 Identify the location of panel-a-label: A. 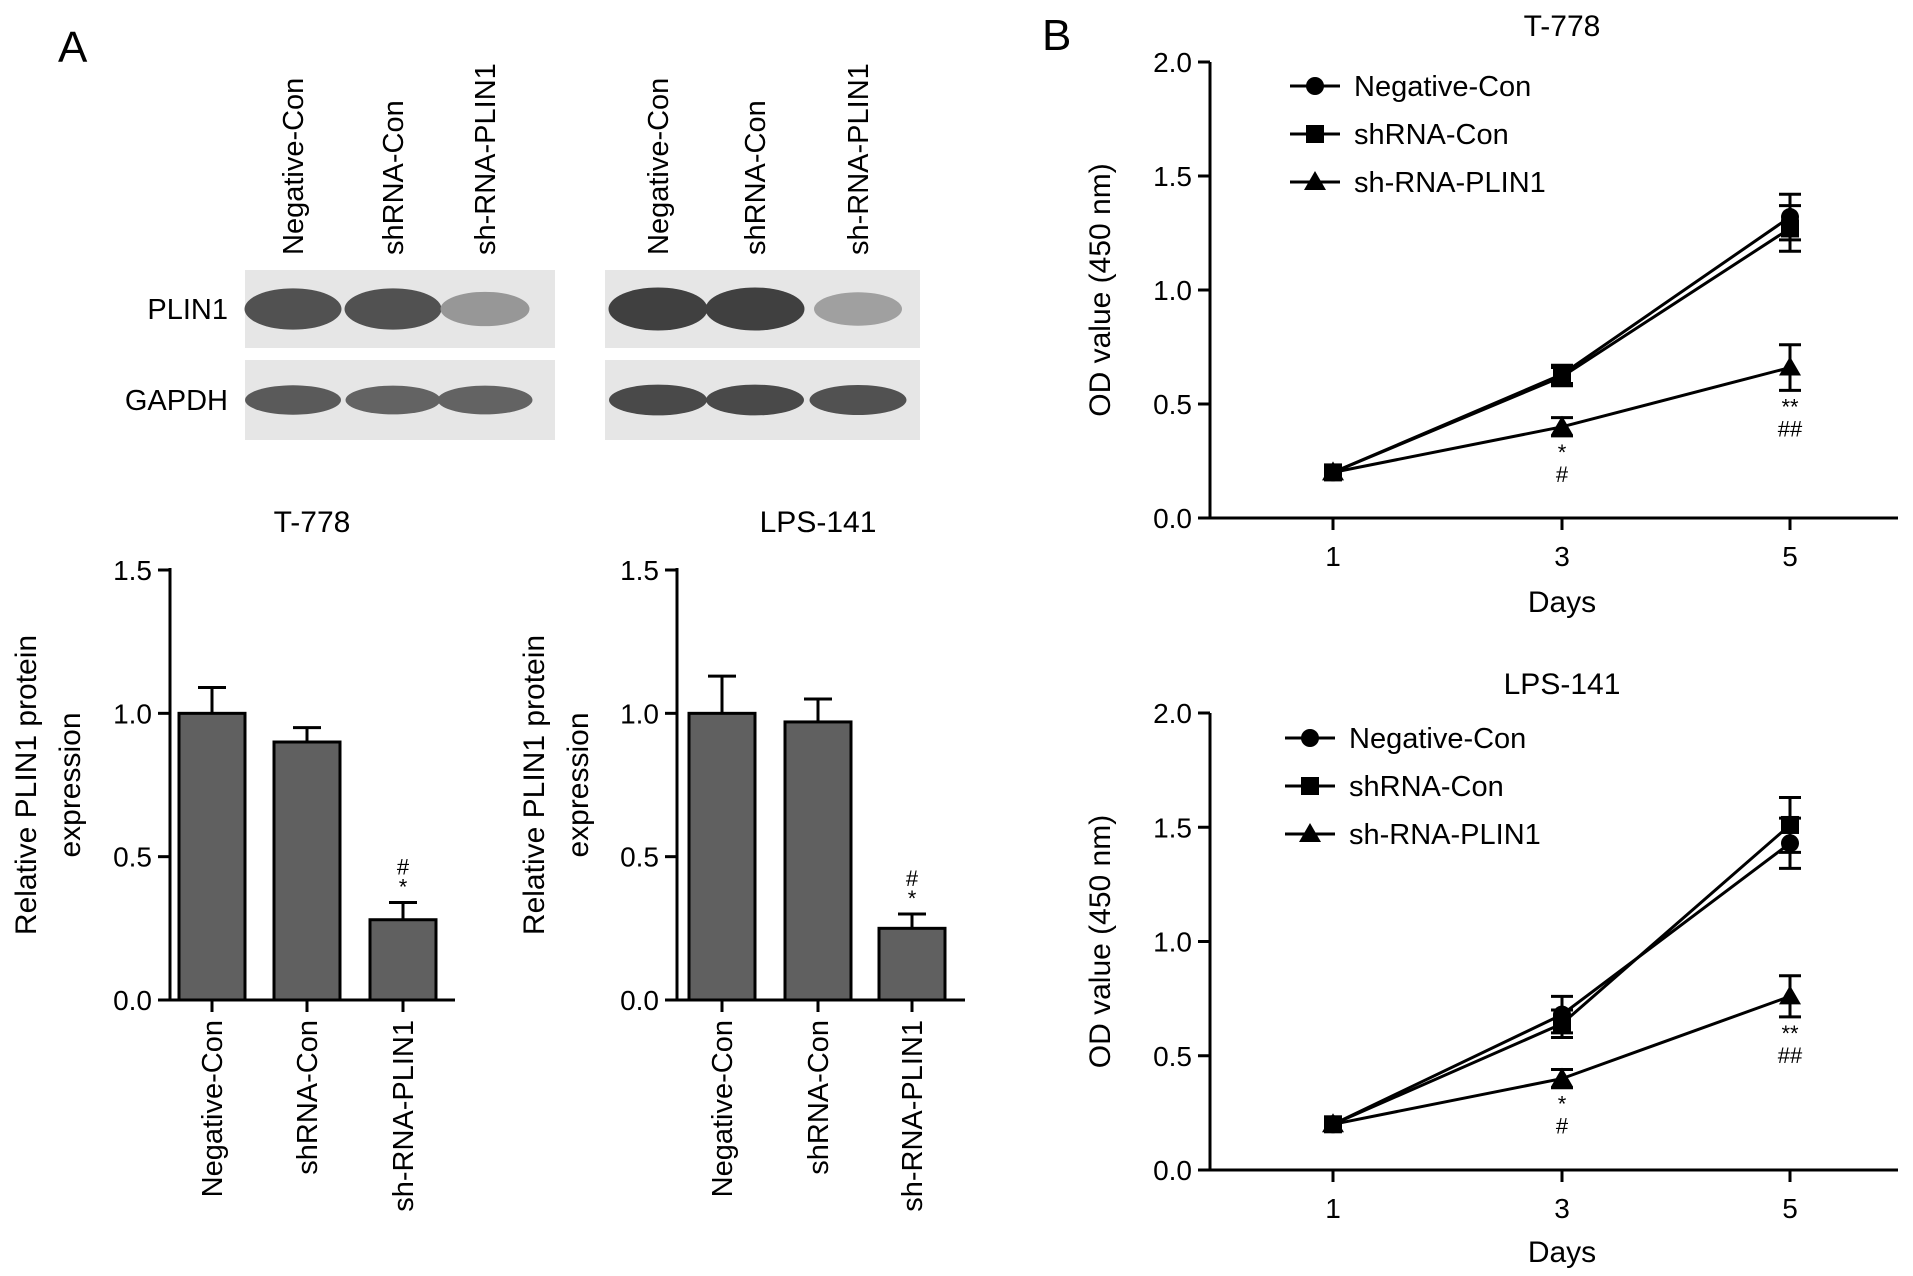
(73, 47).